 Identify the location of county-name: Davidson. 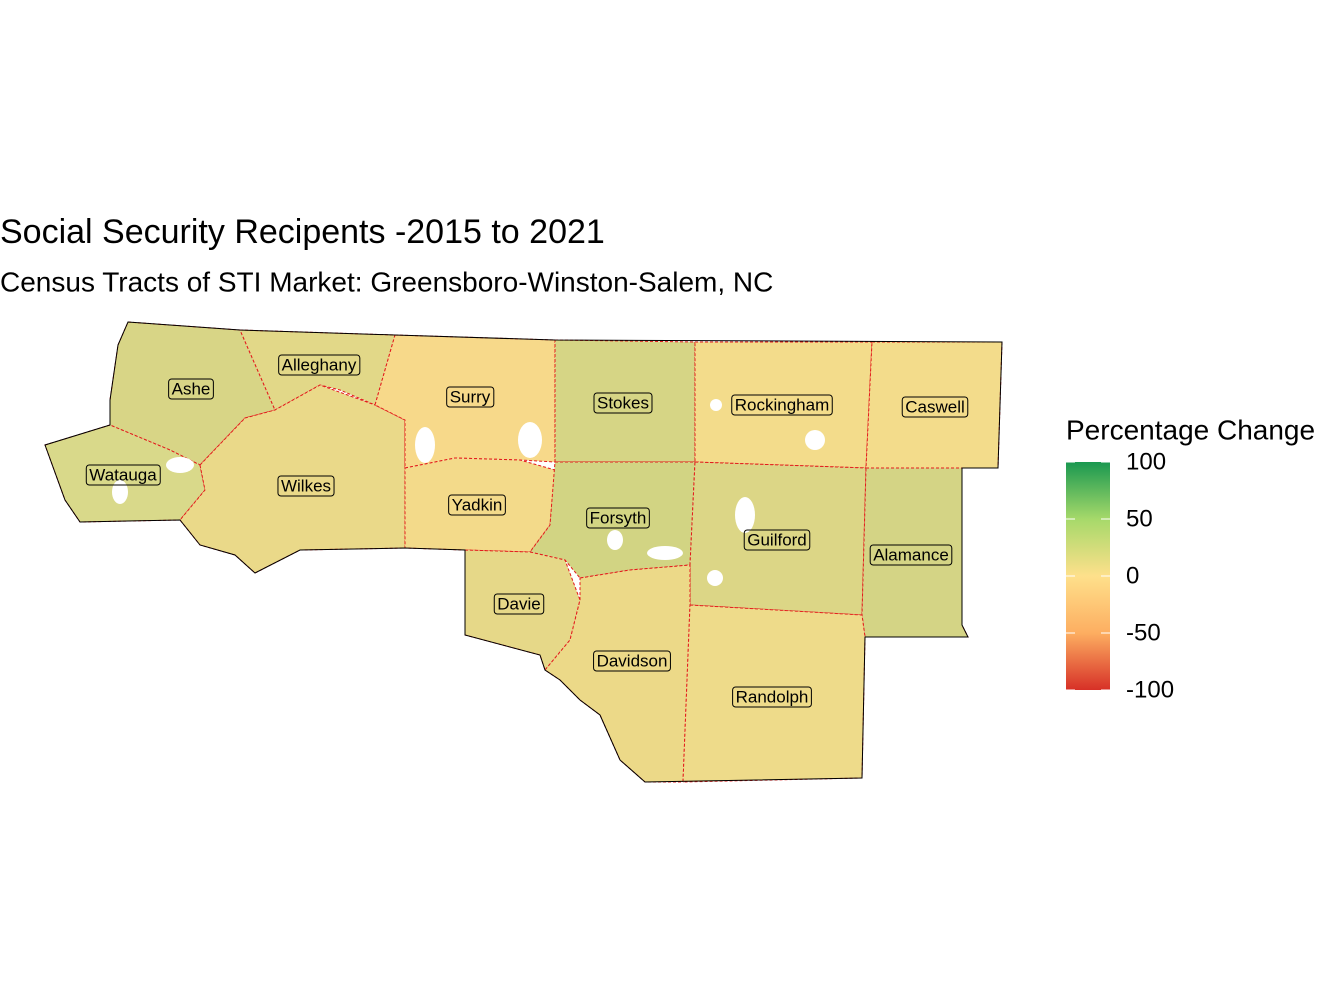
(632, 660).